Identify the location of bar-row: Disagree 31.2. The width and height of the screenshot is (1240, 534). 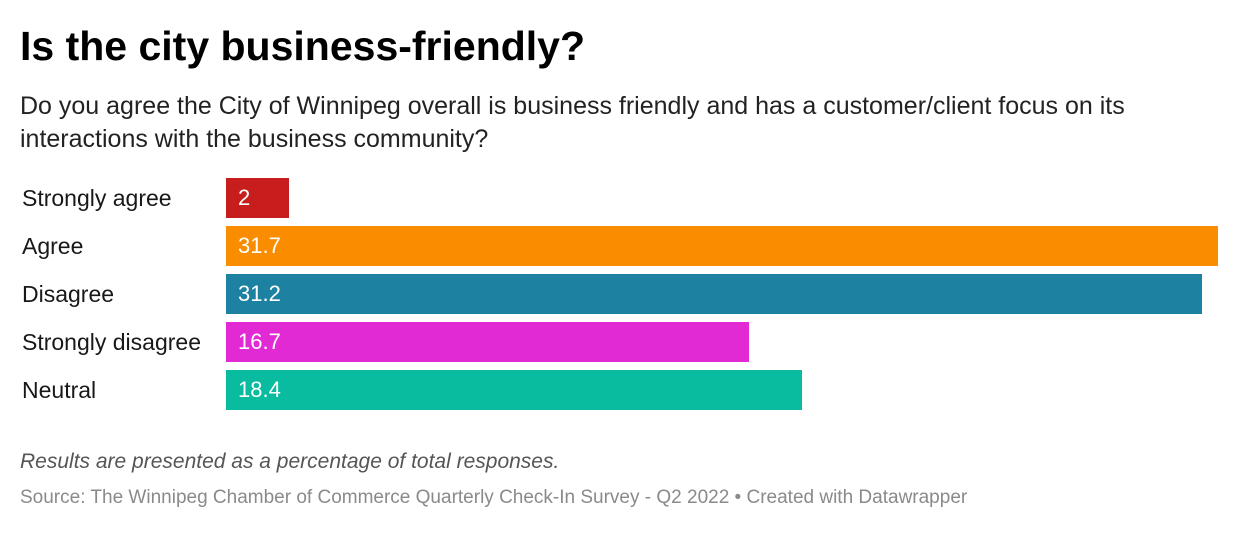
(620, 294).